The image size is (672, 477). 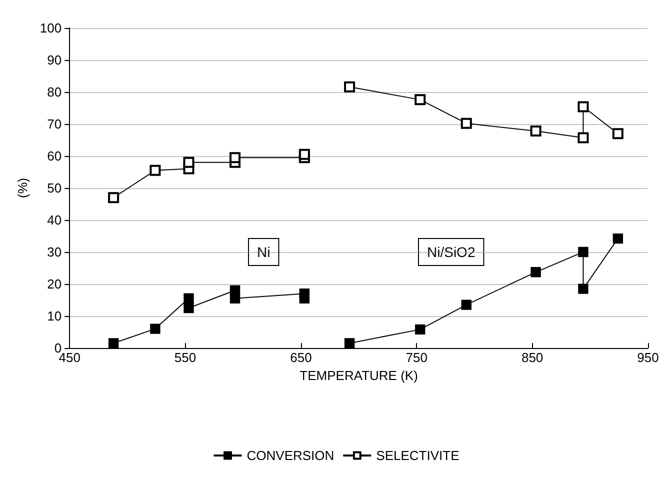 I want to click on y-tick-label: 40, so click(x=54, y=220).